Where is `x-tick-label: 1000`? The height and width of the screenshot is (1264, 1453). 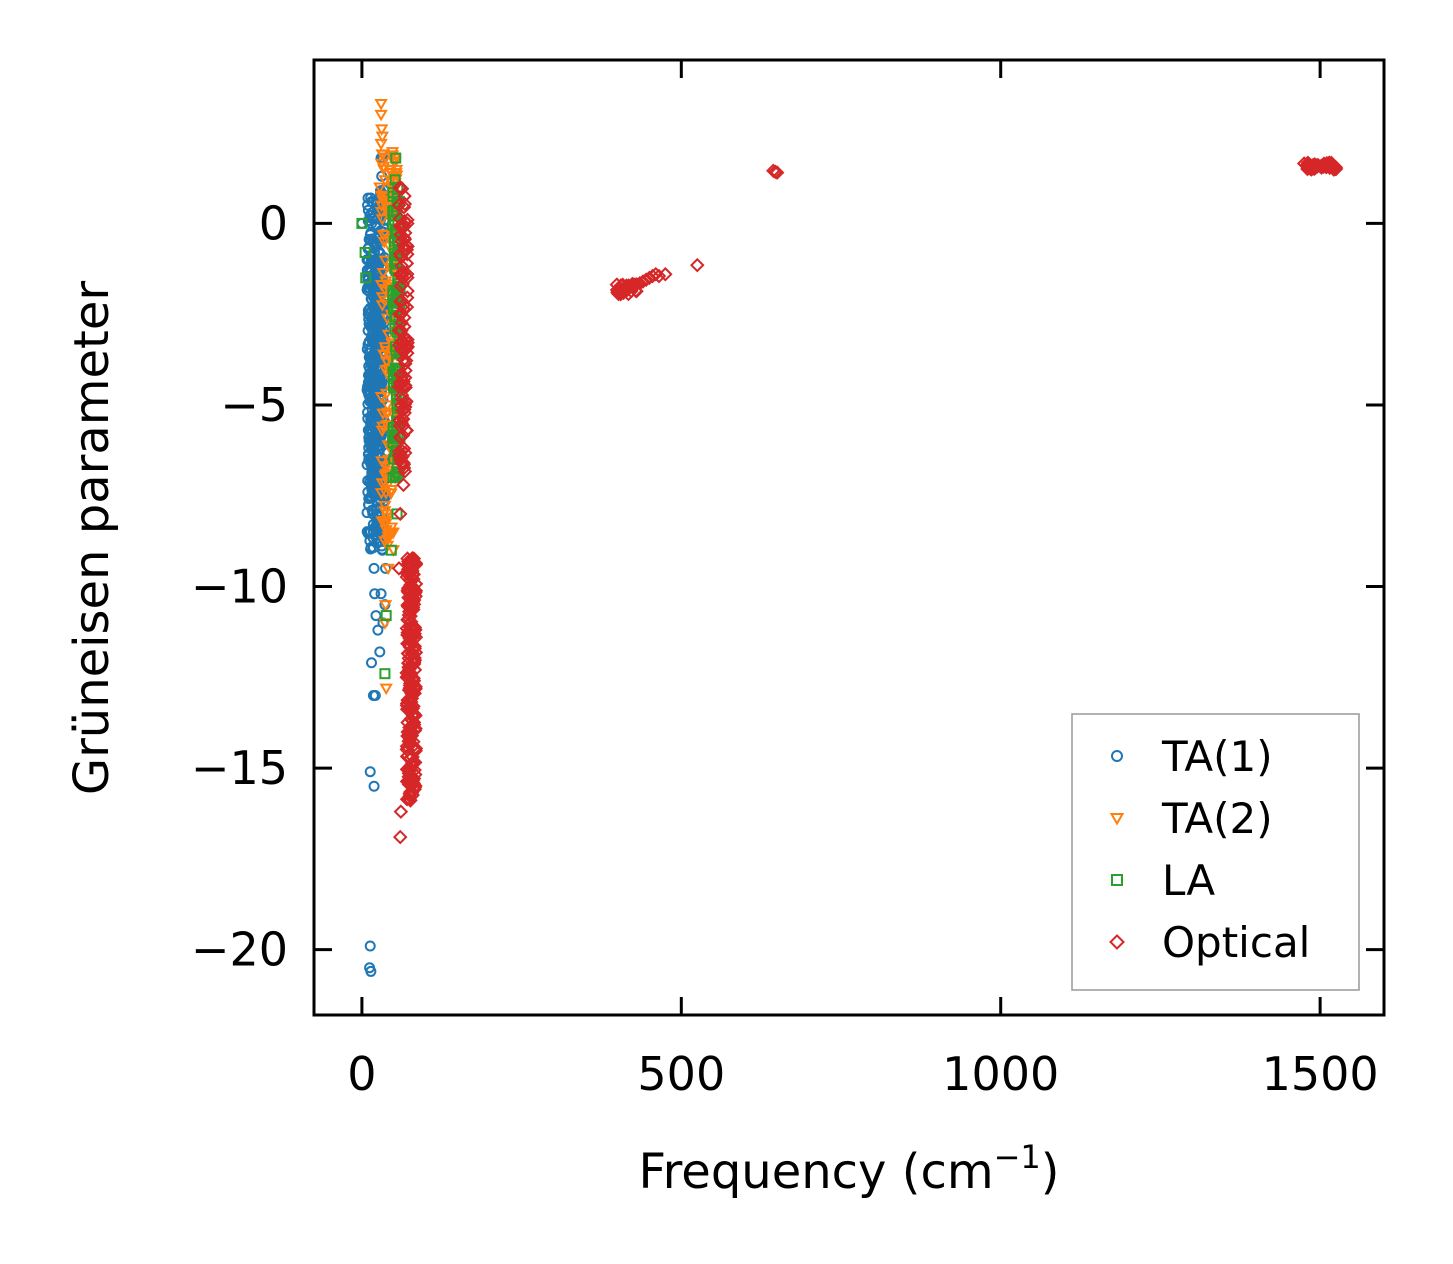
x-tick-label: 1000 is located at coordinates (1000, 1074).